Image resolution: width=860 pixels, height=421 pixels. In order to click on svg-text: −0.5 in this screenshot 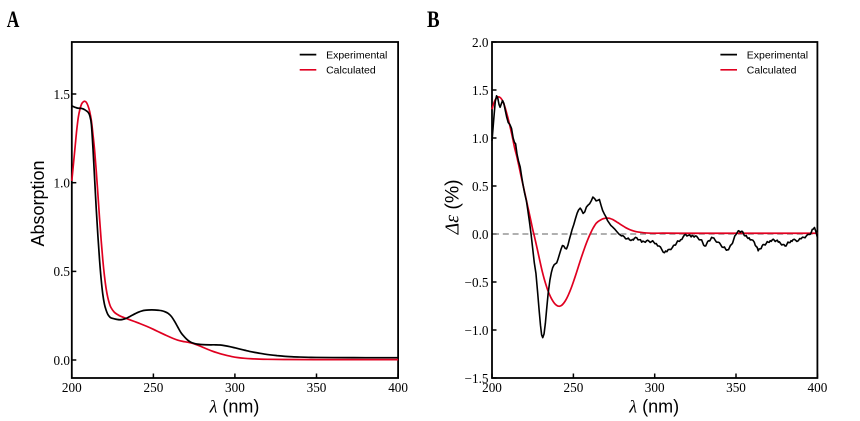, I will do `click(477, 282)`.